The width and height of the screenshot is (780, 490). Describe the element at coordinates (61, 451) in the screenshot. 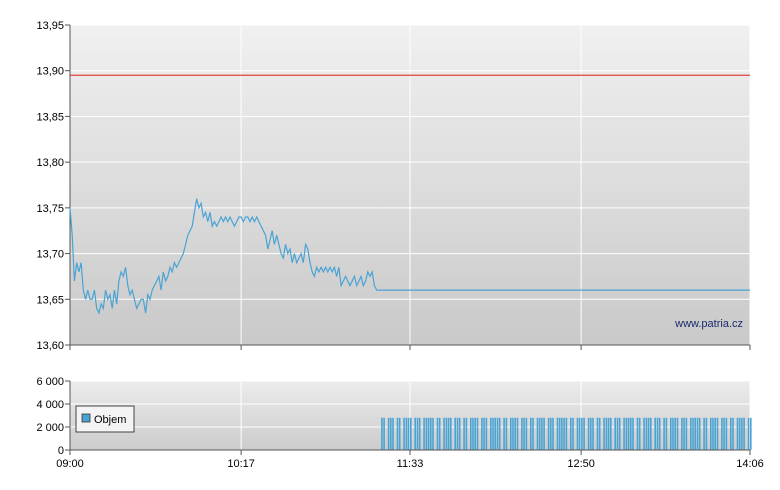

I see `volume-y-tick-label: 0` at that location.